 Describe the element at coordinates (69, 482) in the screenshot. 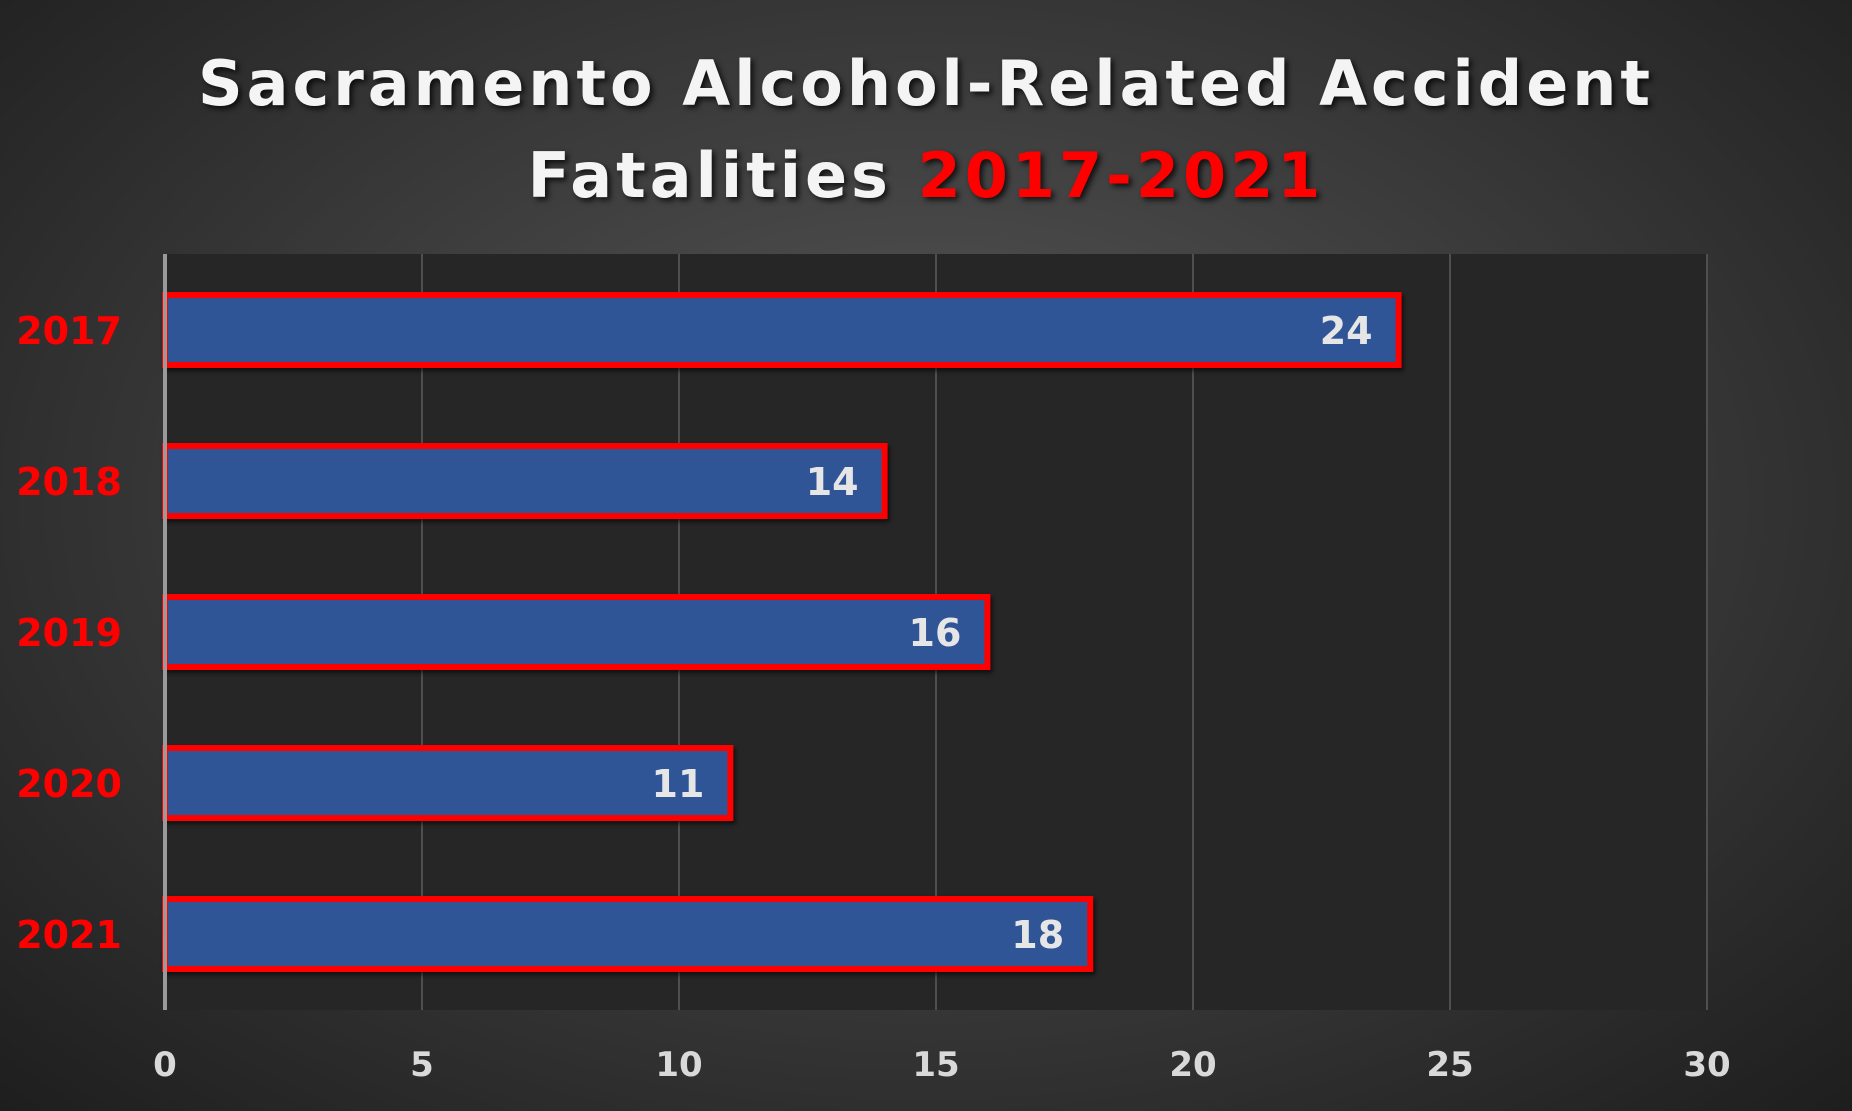

I see `category-label-2018: 2018` at that location.